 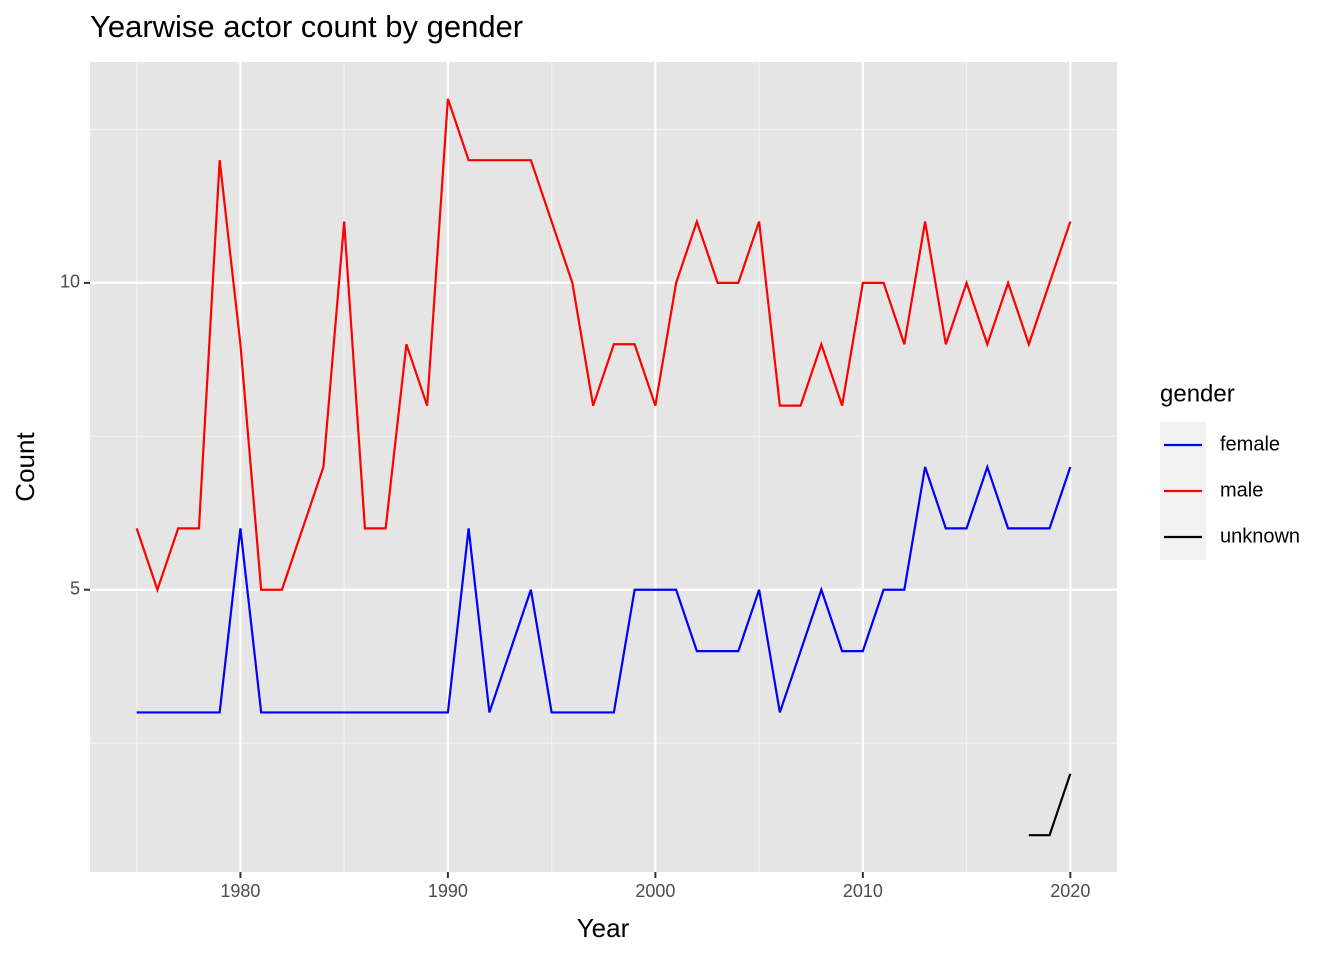 What do you see at coordinates (1250, 444) in the screenshot?
I see `legend-label: female` at bounding box center [1250, 444].